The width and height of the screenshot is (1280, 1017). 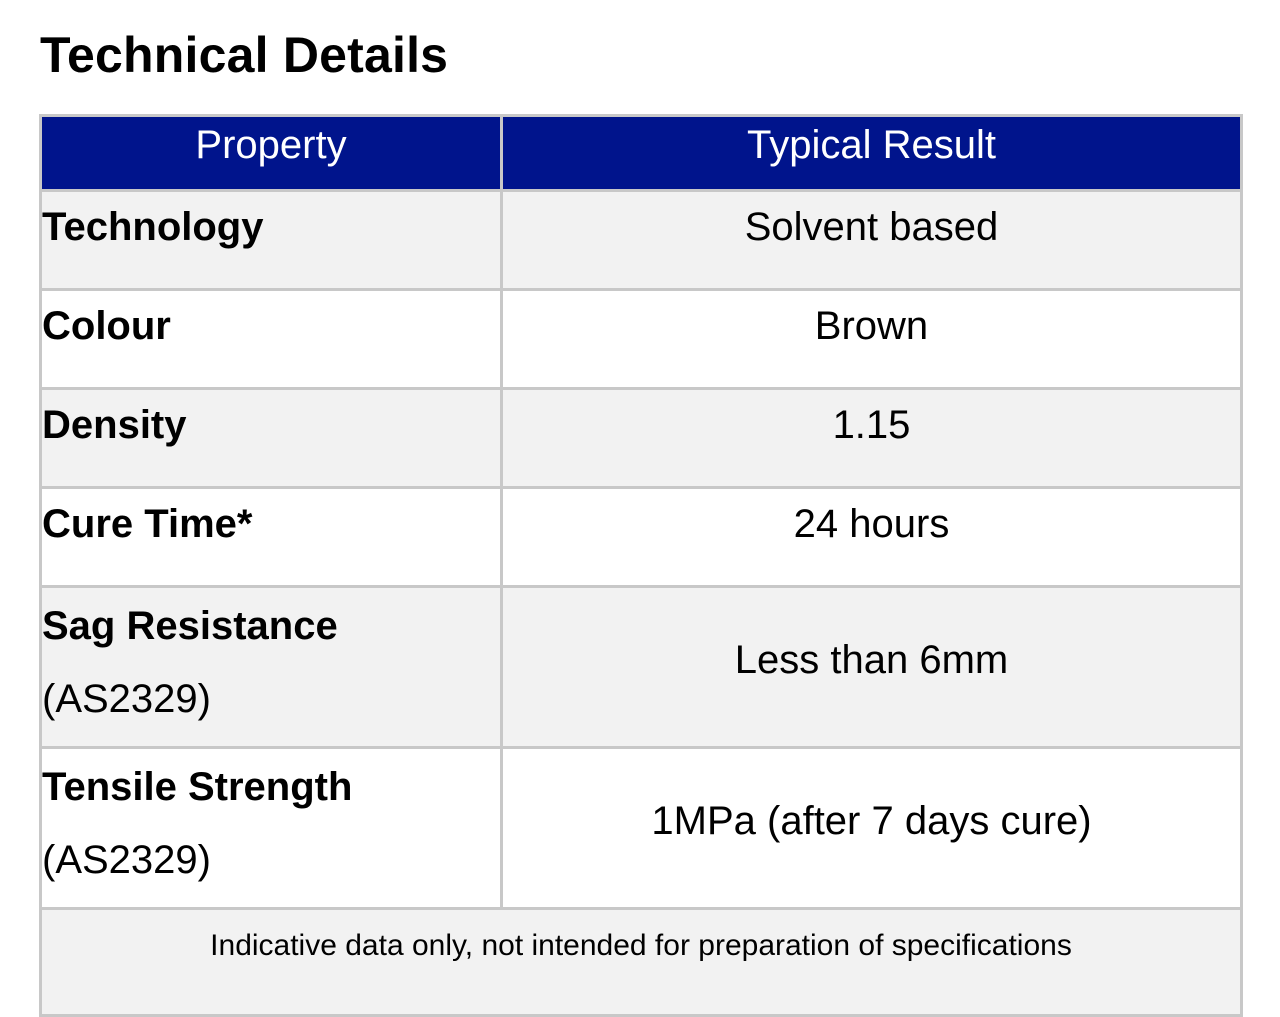 What do you see at coordinates (871, 438) in the screenshot?
I see `value-cell: 1.15` at bounding box center [871, 438].